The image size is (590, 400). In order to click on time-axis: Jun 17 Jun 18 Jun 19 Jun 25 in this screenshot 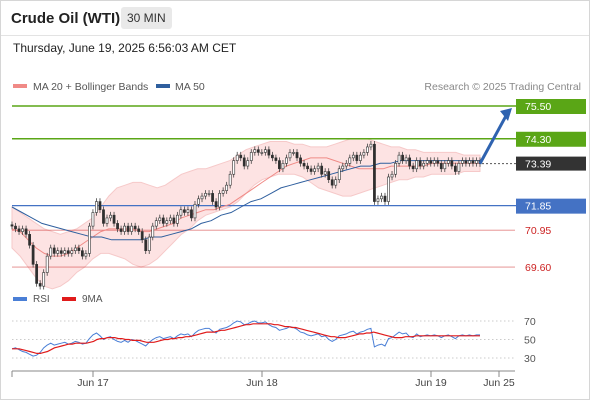, I will do `click(263, 379)`.